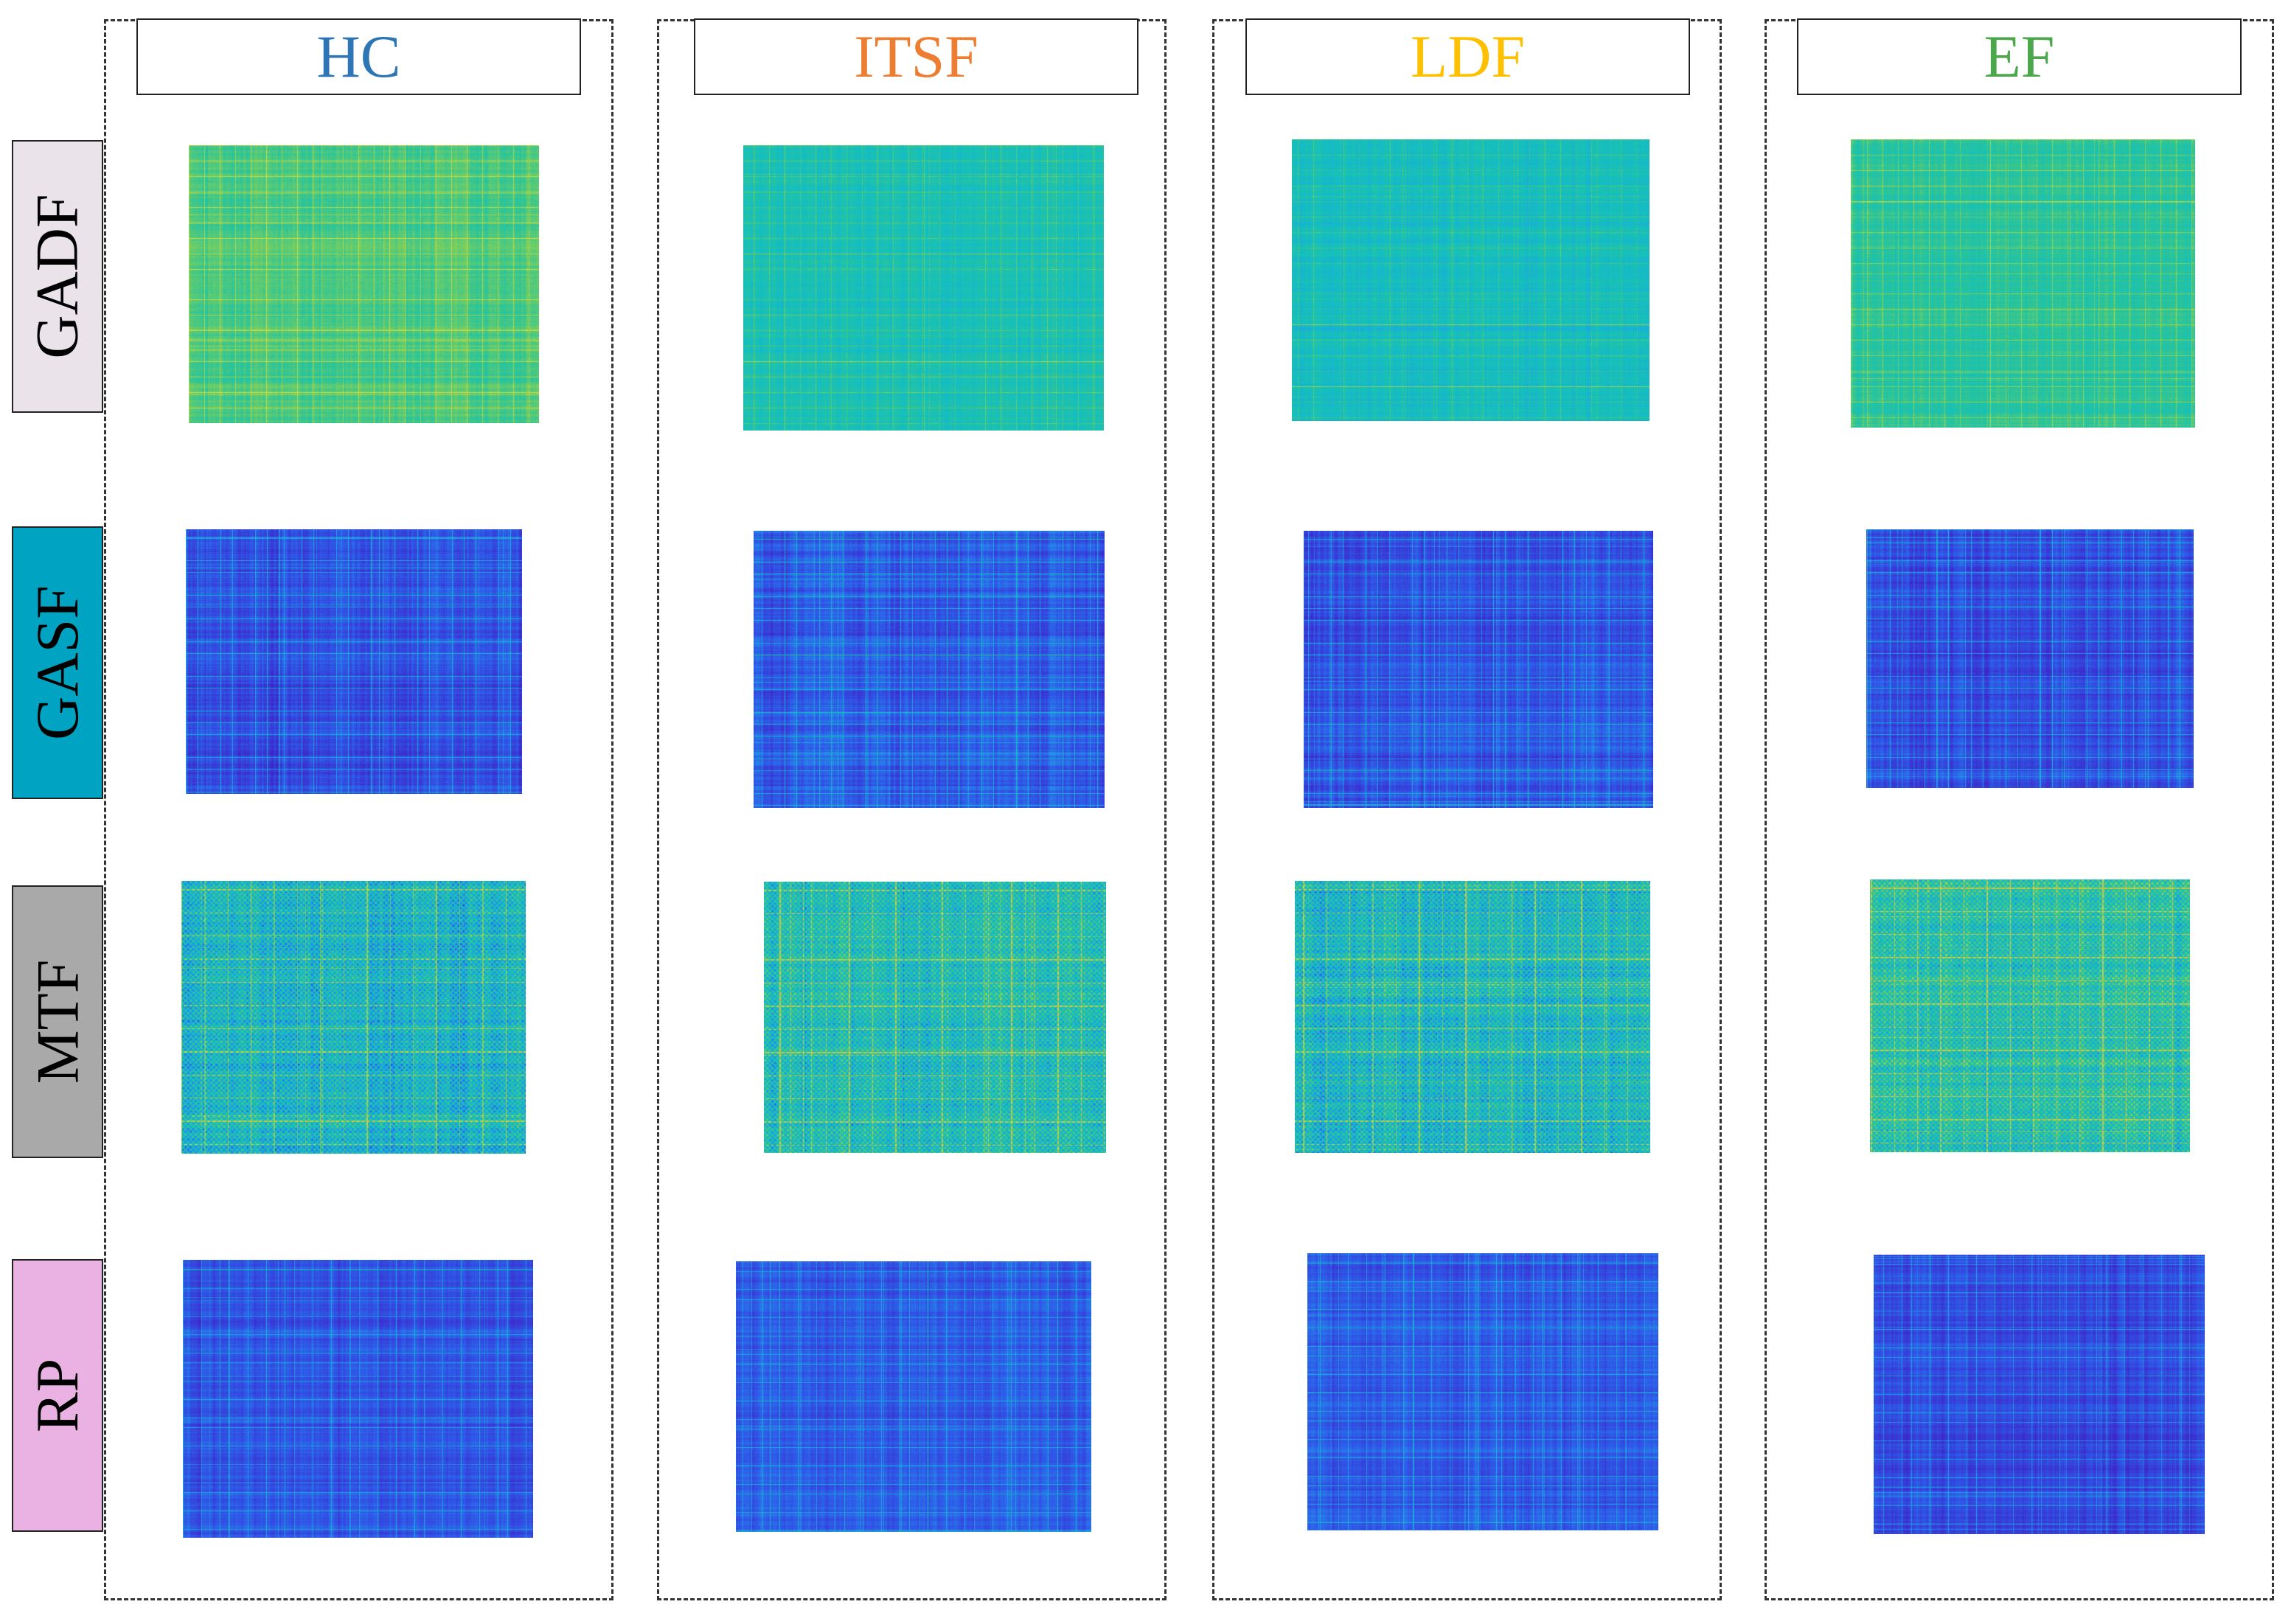  I want to click on row-label-mtf-text: MTF, so click(57, 1022).